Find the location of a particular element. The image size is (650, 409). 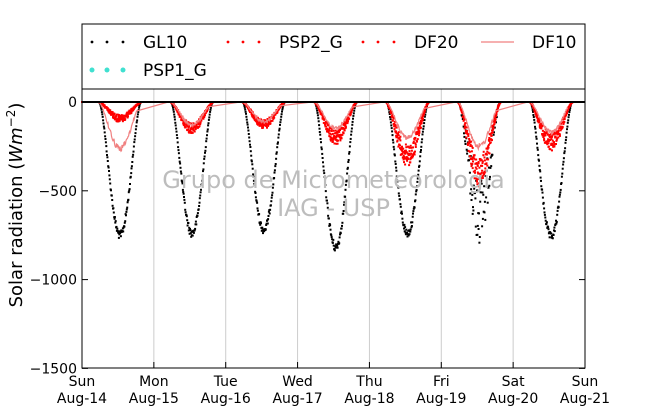

x-tick-label-day: Fri is located at coordinates (441, 382).